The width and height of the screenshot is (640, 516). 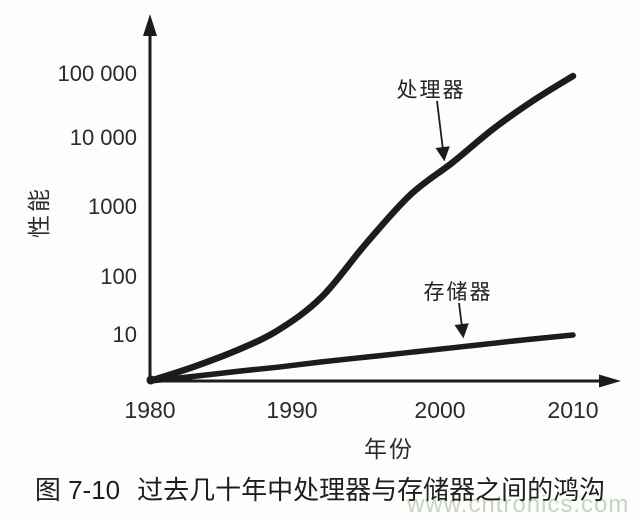 What do you see at coordinates (118, 276) in the screenshot?
I see `y-tick-100: 100` at bounding box center [118, 276].